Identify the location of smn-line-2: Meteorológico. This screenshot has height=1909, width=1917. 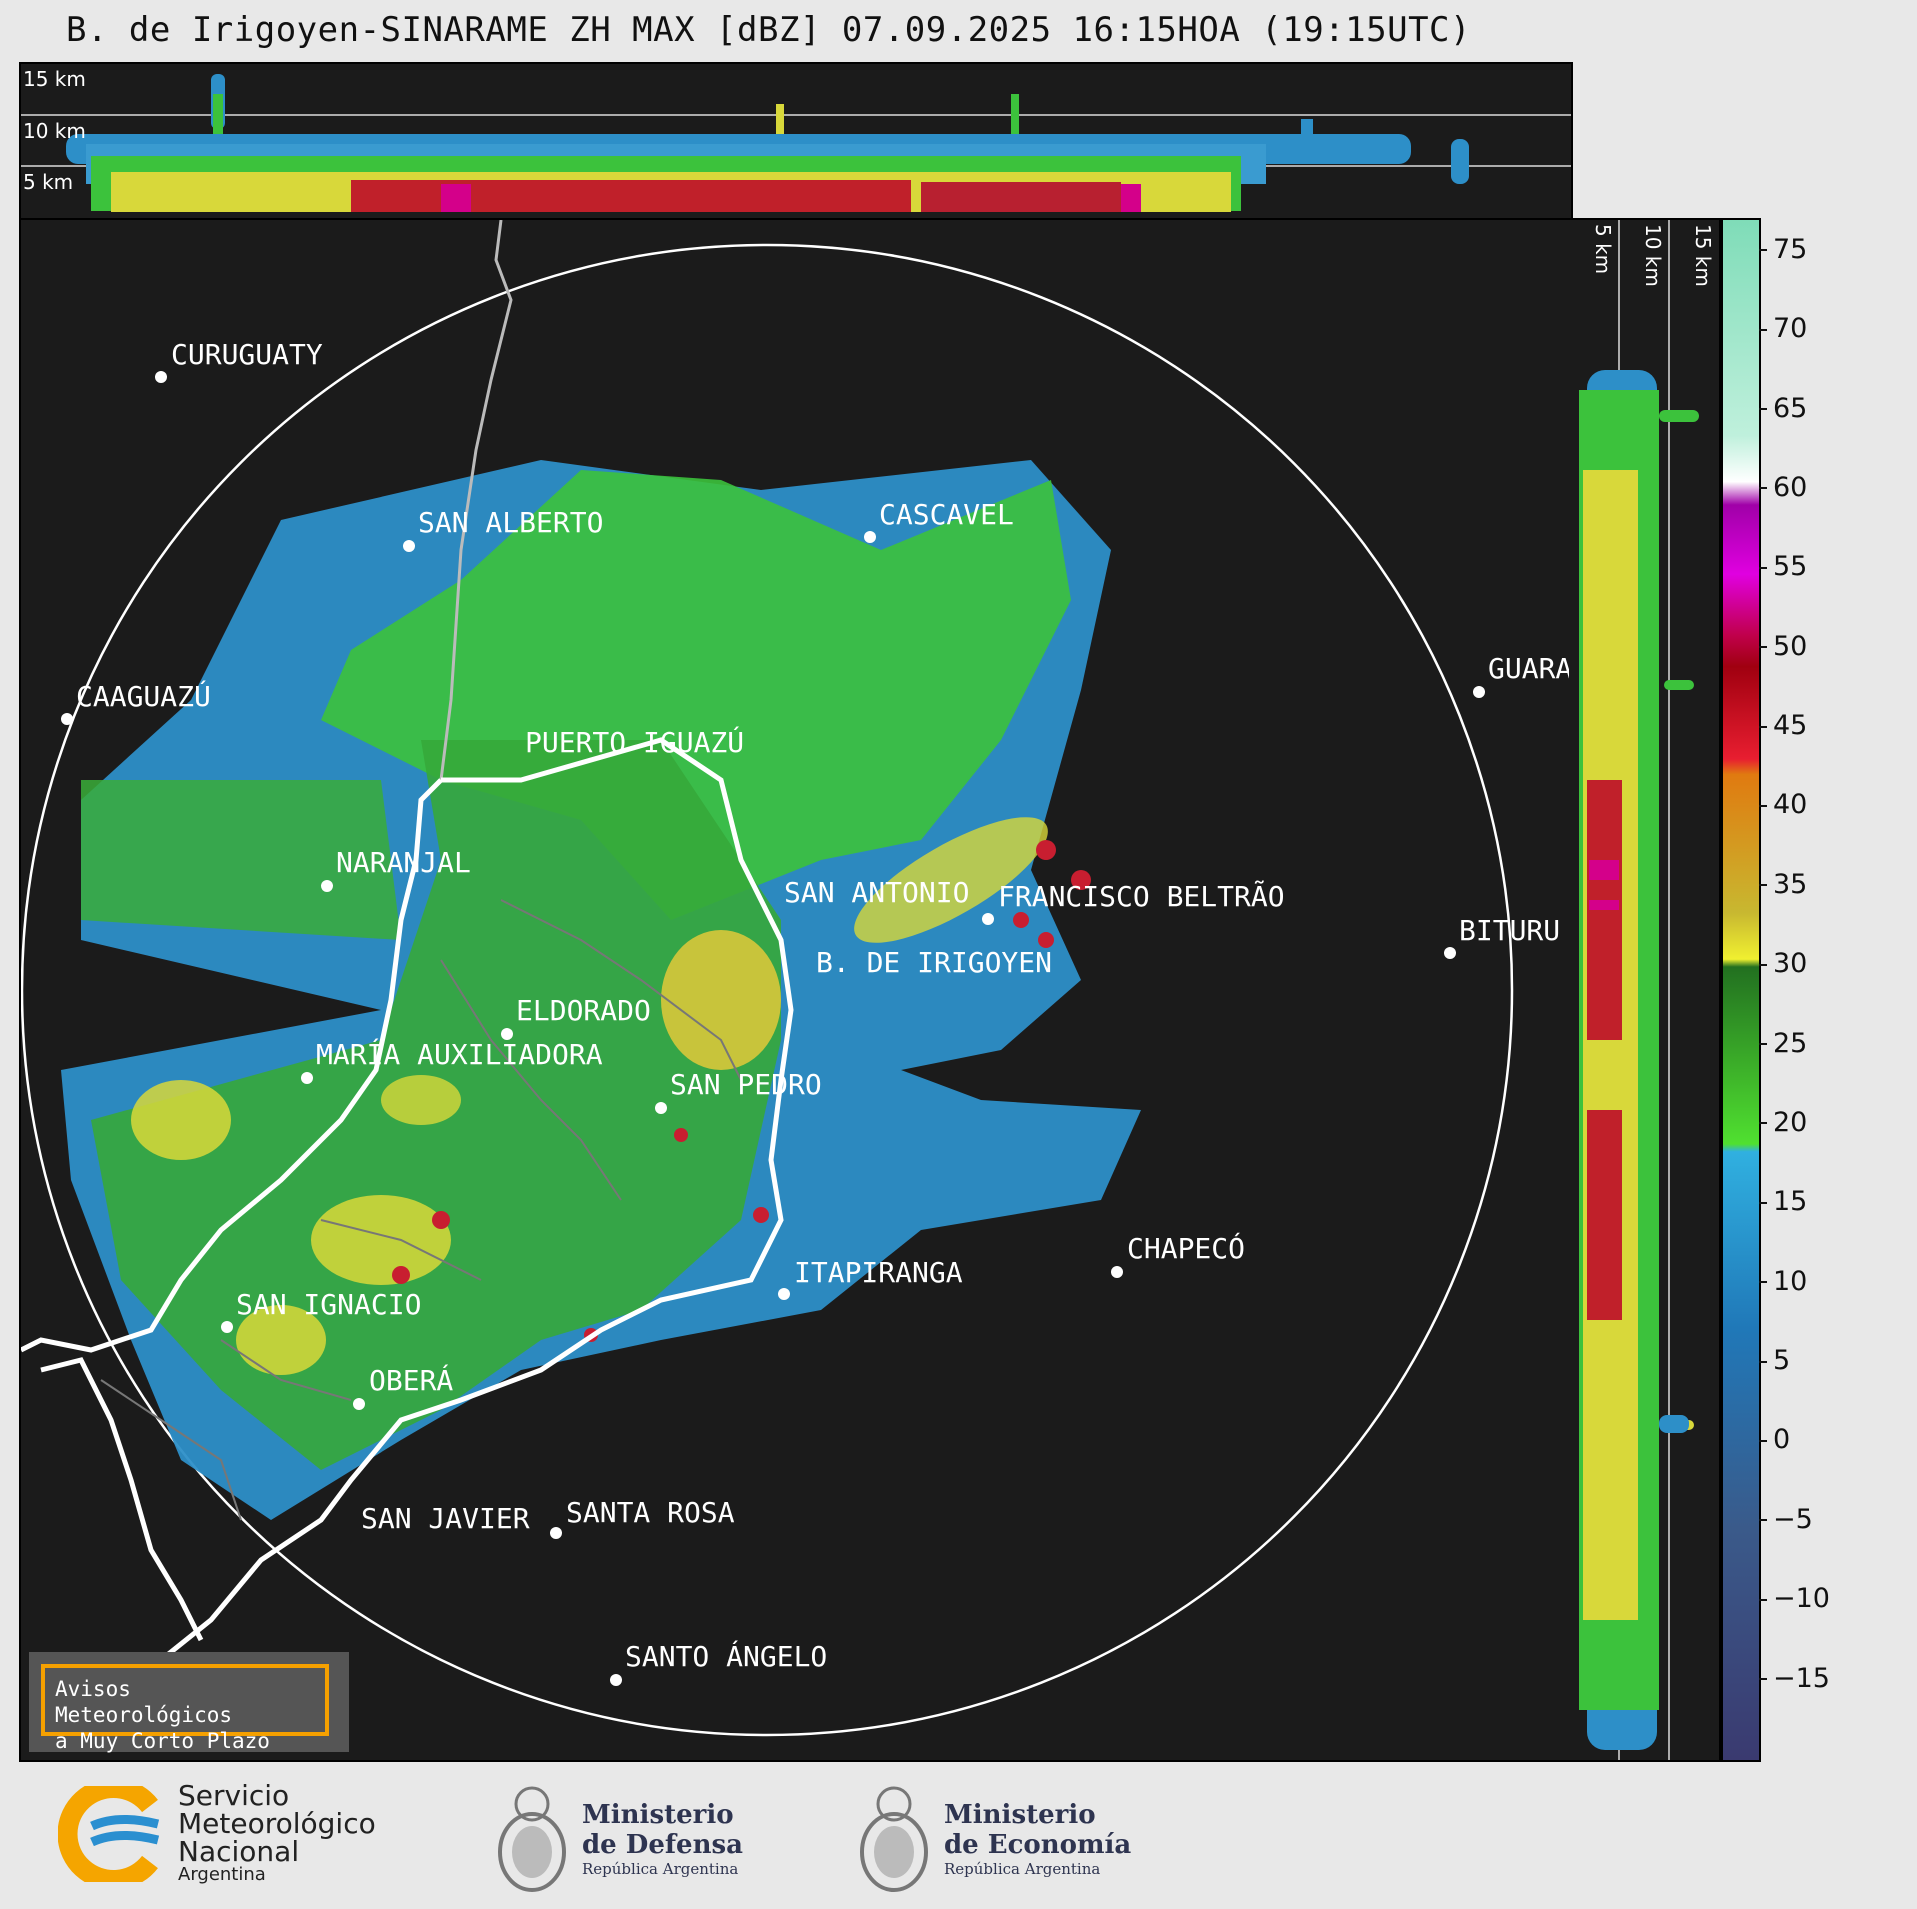
(277, 1823).